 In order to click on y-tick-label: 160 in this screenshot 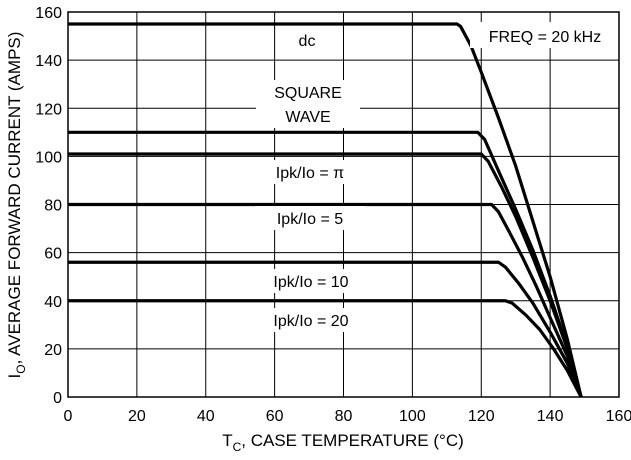, I will do `click(48, 13)`.